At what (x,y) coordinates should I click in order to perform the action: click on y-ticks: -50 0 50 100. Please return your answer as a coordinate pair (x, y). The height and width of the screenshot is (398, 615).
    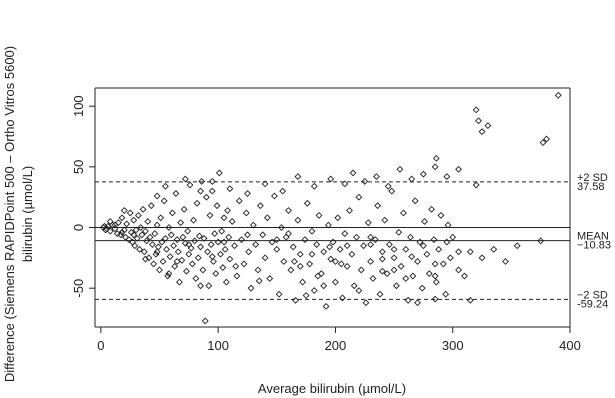
    Looking at the image, I should click on (83, 196).